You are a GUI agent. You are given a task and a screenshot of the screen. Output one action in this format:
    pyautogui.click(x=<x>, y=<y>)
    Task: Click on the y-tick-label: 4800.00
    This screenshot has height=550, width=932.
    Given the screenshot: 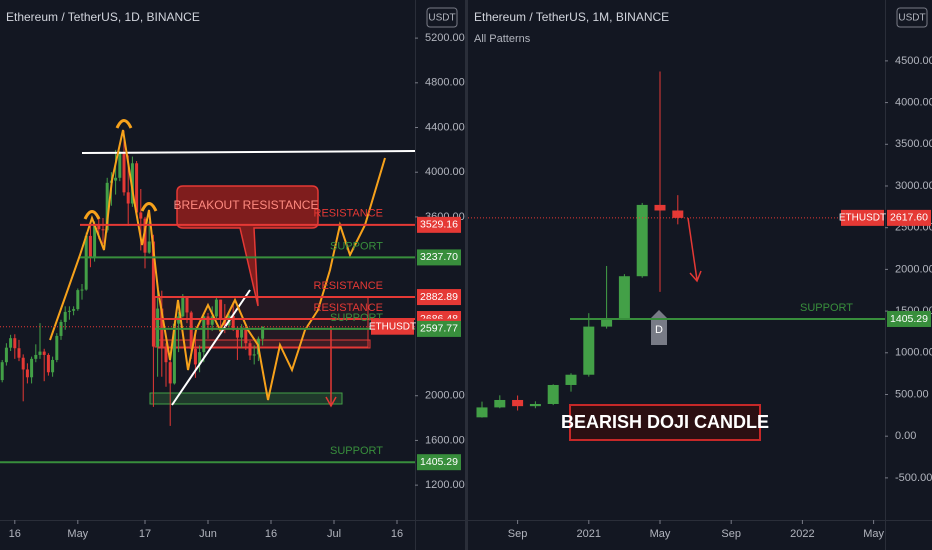 What is the action you would take?
    pyautogui.click(x=445, y=83)
    